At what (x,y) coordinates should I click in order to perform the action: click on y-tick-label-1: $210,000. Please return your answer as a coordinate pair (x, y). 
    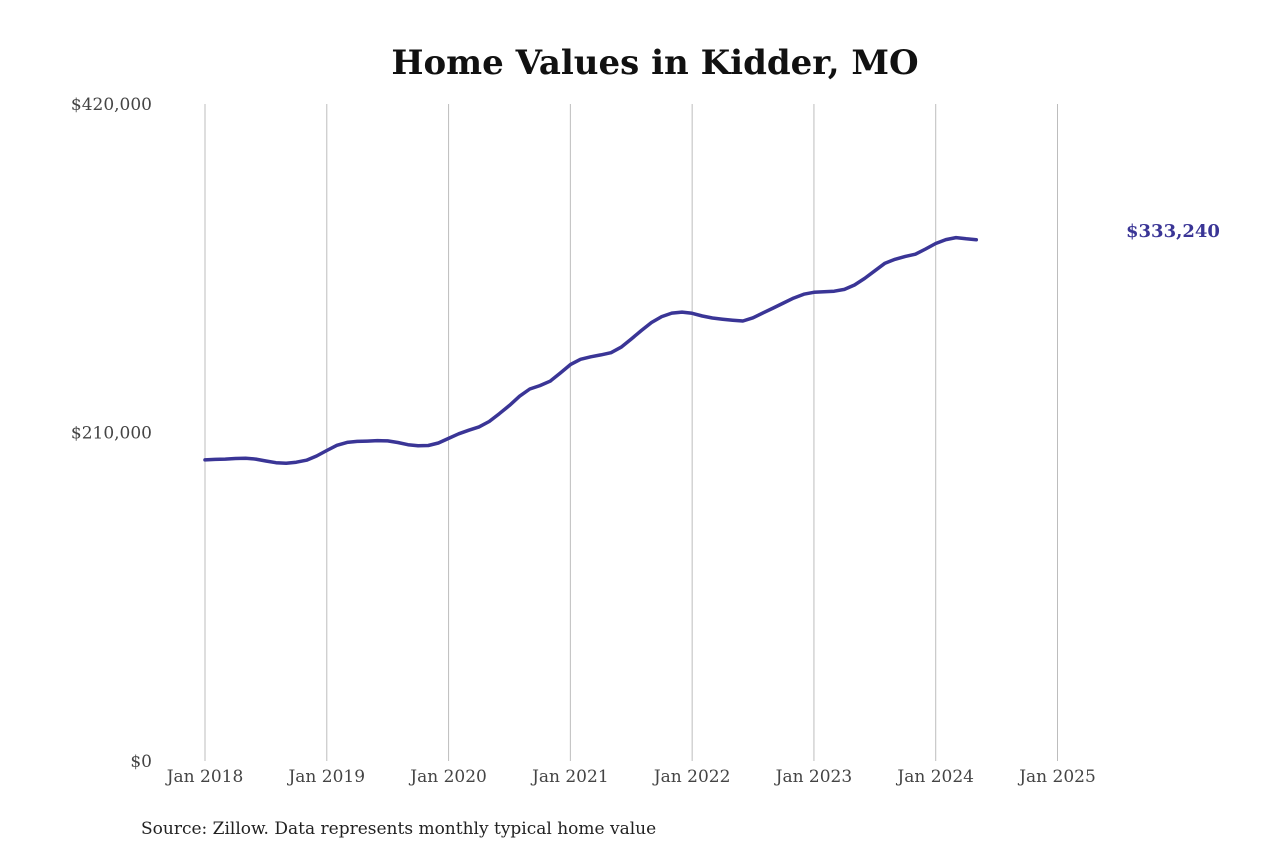
    Looking at the image, I should click on (111, 434).